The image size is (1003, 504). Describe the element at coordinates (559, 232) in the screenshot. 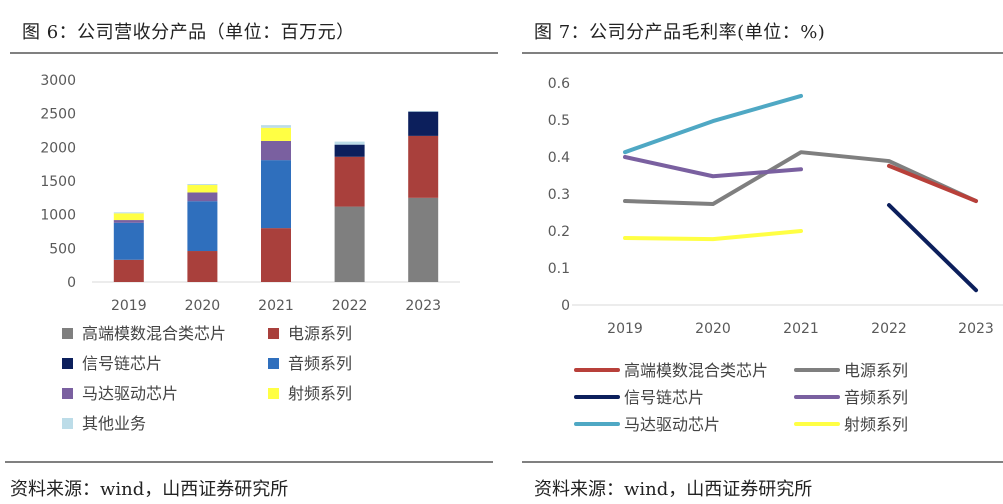

I see `y-tick-label: 0.2` at that location.